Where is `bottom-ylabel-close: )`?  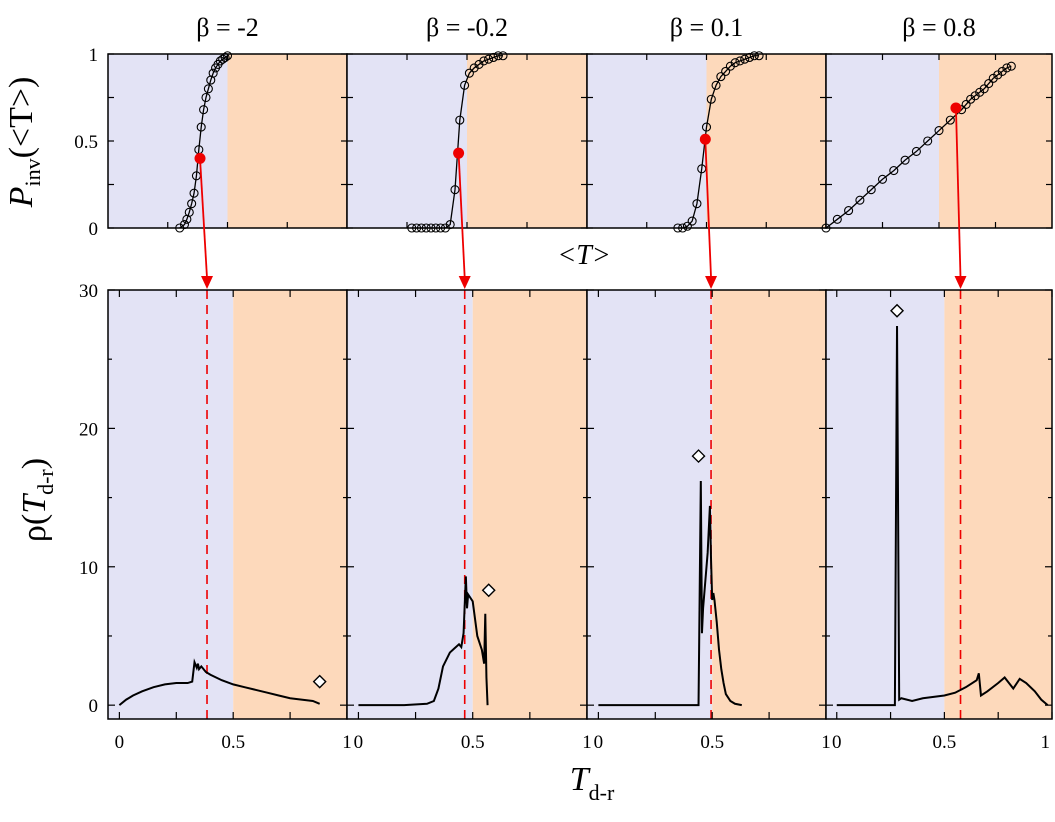 bottom-ylabel-close: ) is located at coordinates (34, 463).